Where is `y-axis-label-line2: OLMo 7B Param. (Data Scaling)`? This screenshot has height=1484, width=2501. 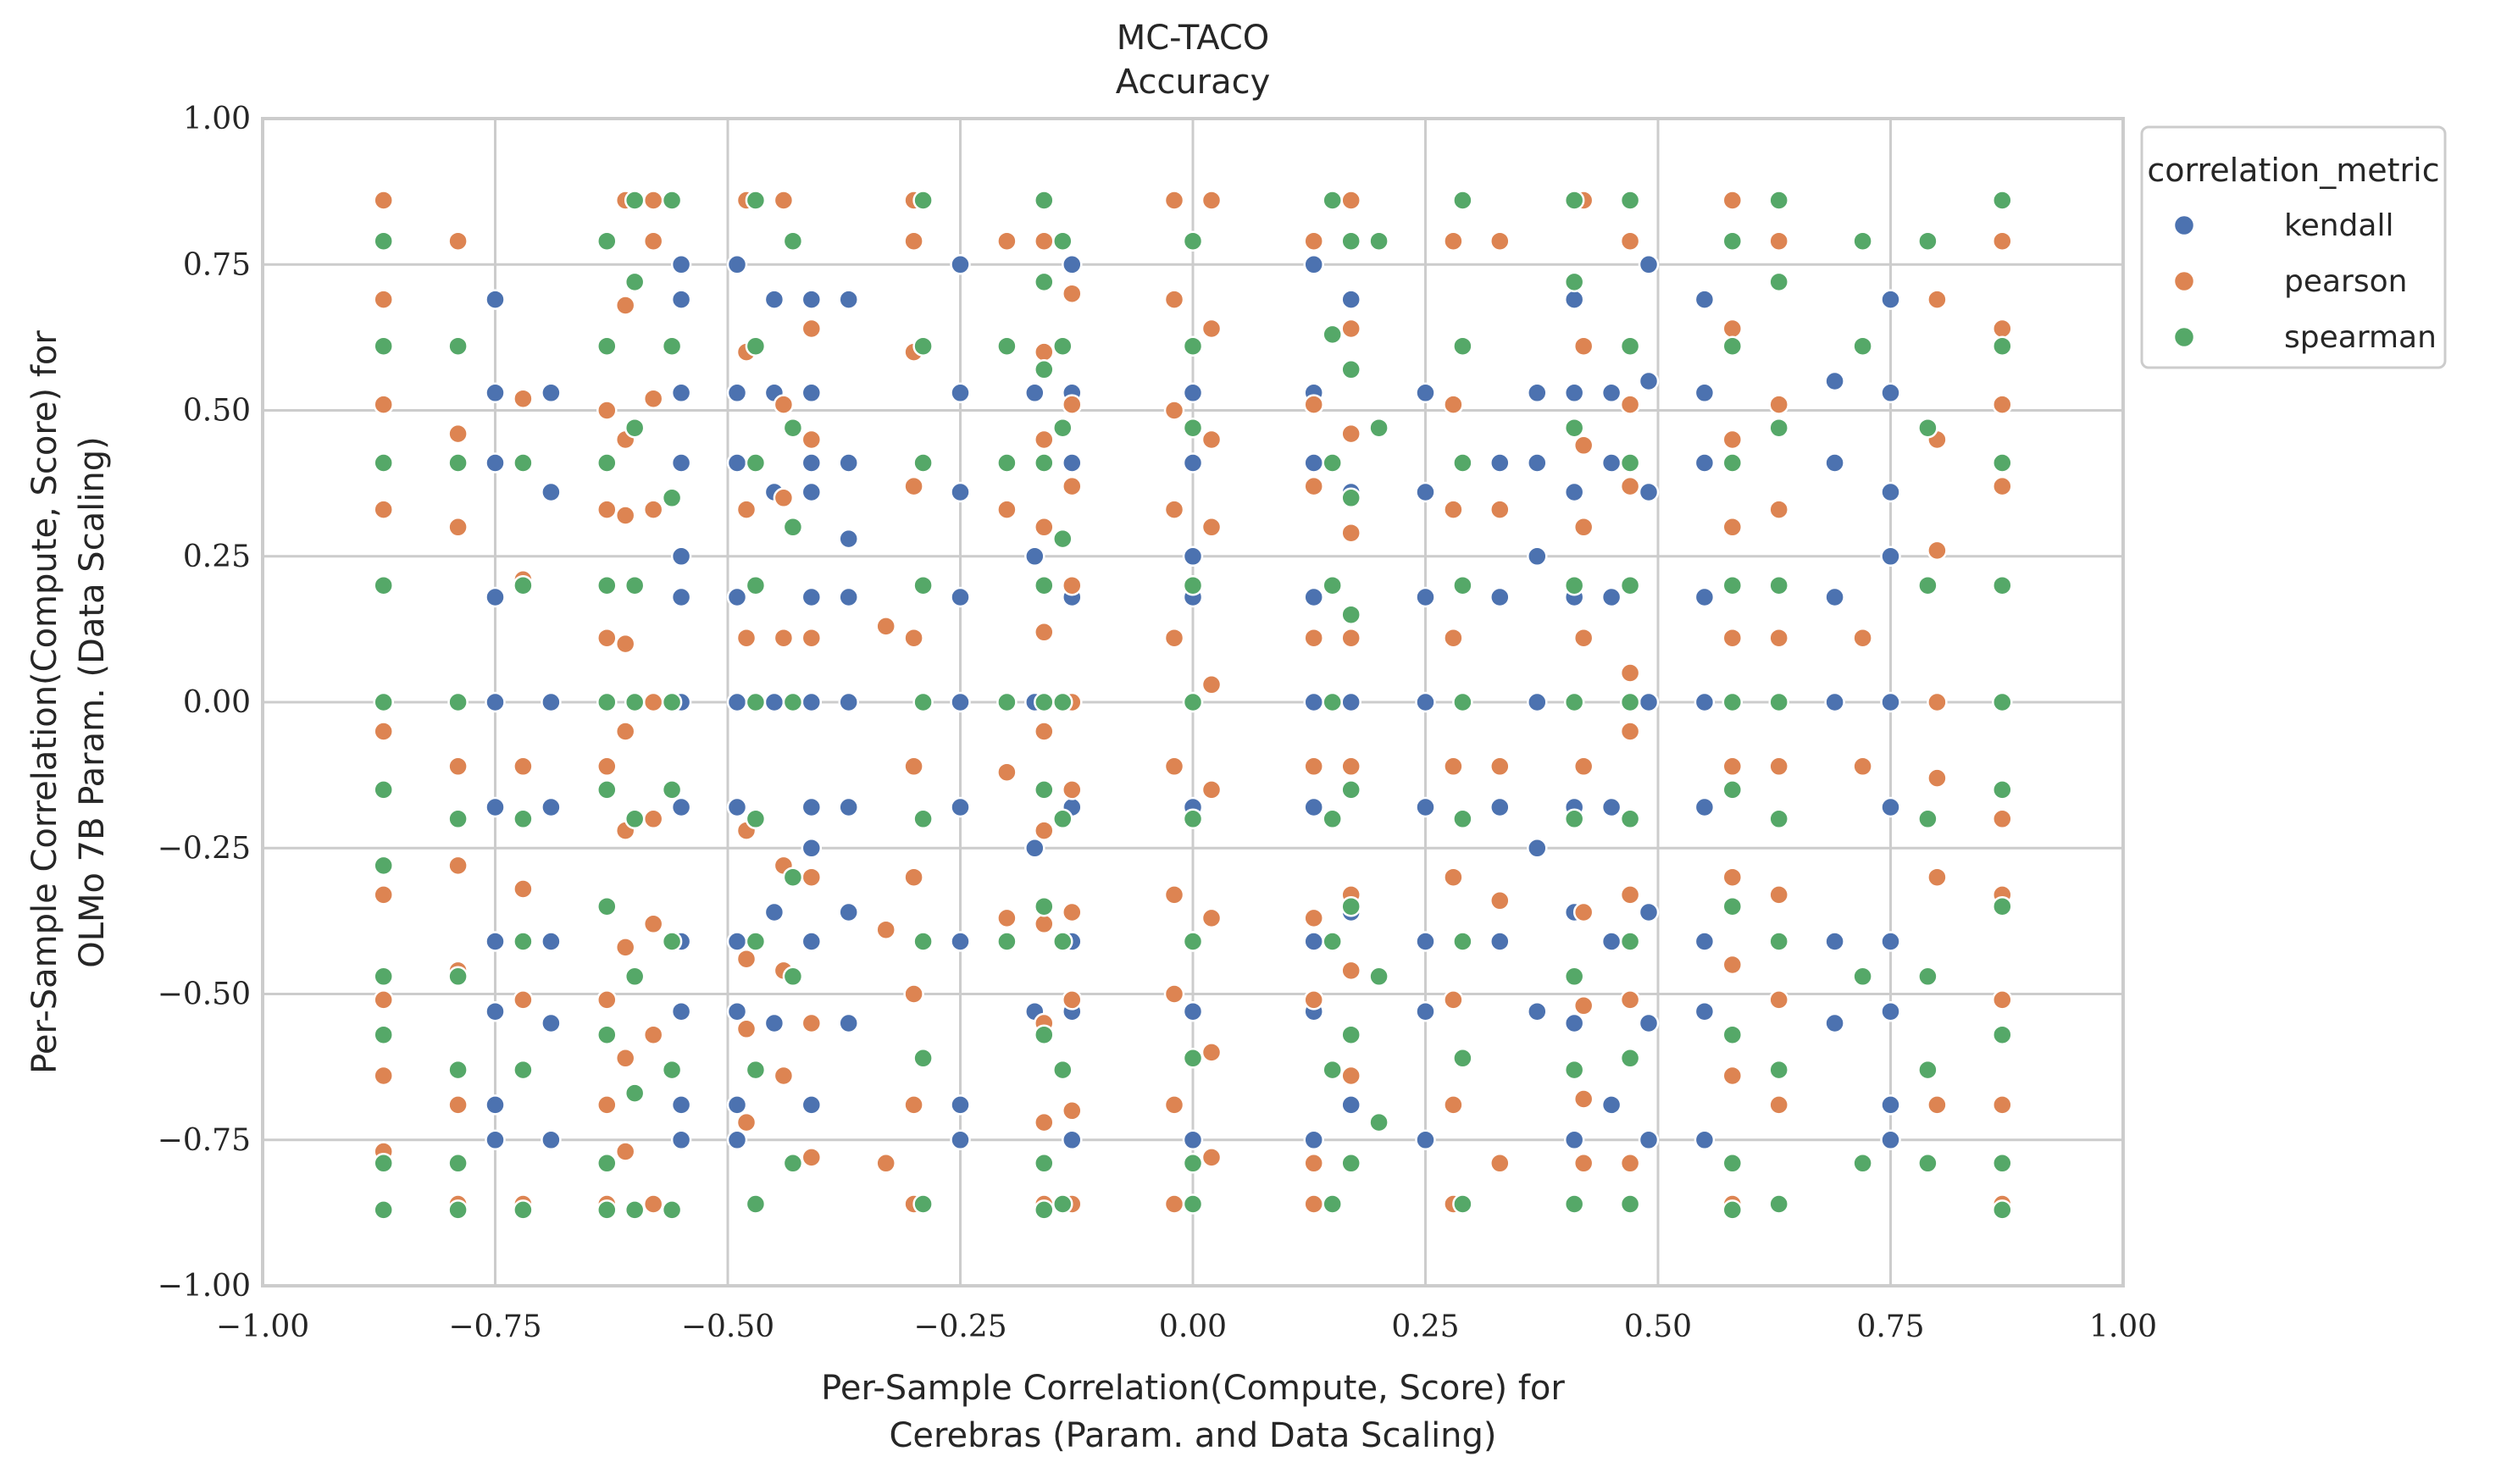 y-axis-label-line2: OLMo 7B Param. (Data Scaling) is located at coordinates (92, 702).